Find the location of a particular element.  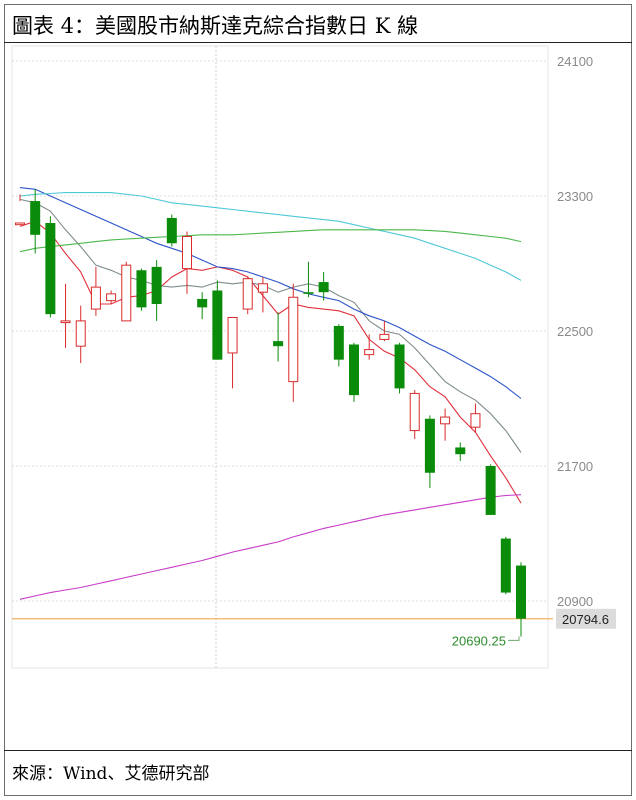

y-tick-label: 20900 is located at coordinates (575, 601).